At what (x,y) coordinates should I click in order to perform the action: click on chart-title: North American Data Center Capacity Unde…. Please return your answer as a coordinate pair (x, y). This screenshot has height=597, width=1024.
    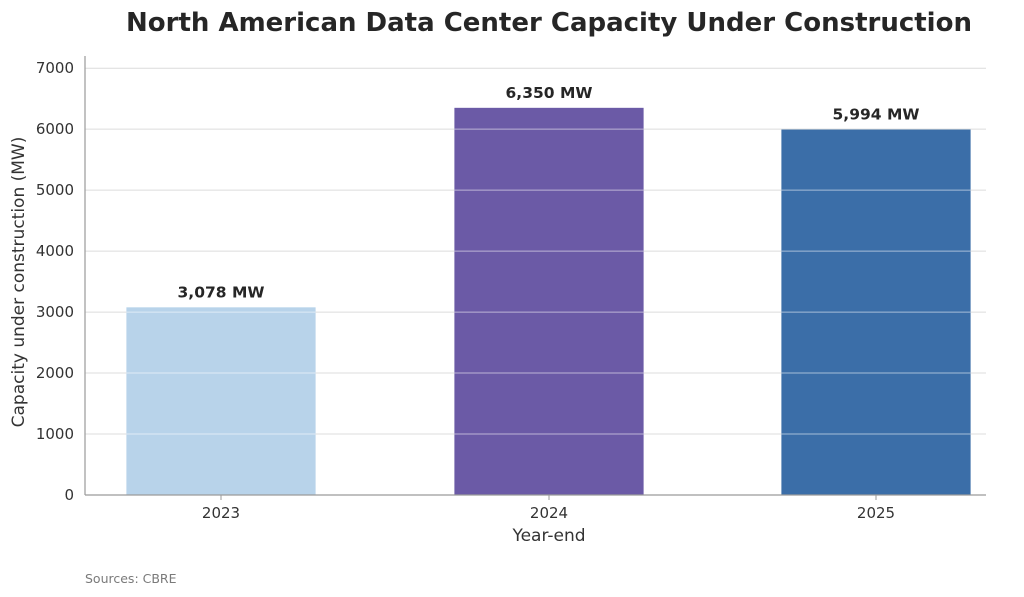
    Looking at the image, I should click on (549, 23).